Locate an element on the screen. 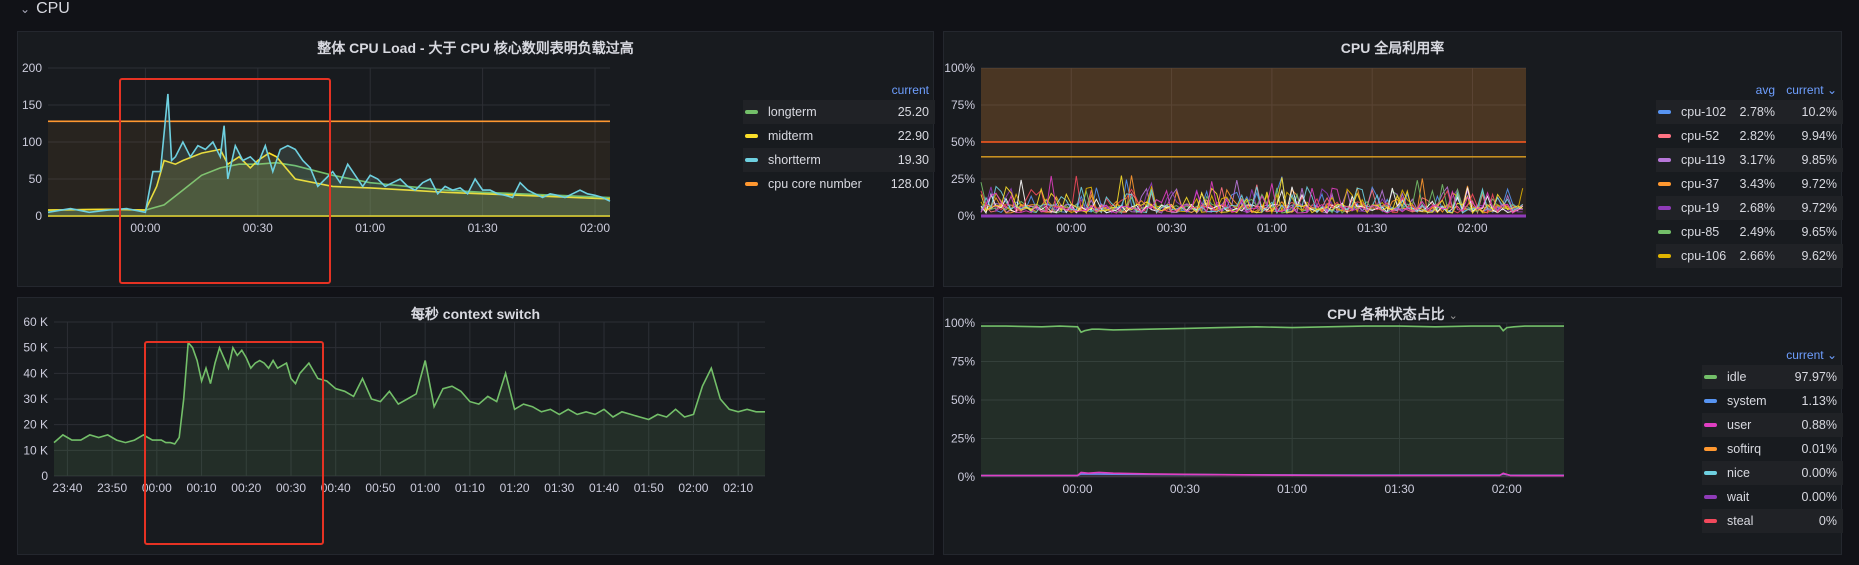 The height and width of the screenshot is (565, 1859). legend-item-longterm: longterm 25.20 is located at coordinates (839, 112).